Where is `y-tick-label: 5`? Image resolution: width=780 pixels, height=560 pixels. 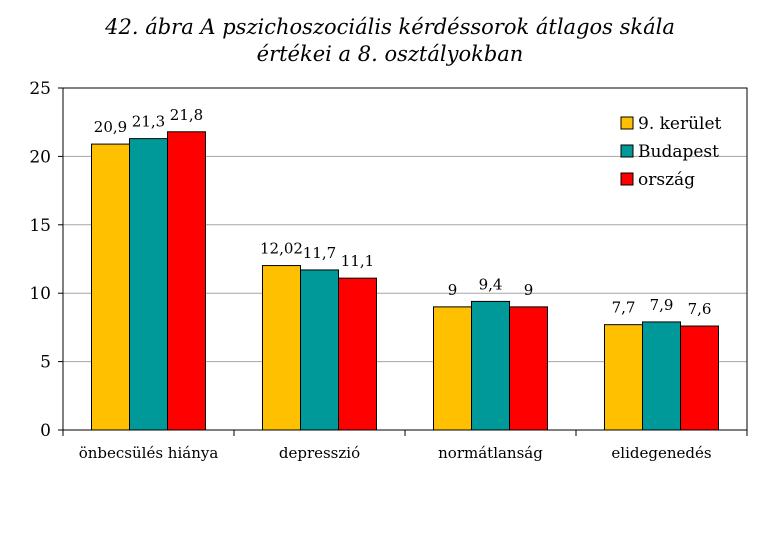
y-tick-label: 5 is located at coordinates (45, 363).